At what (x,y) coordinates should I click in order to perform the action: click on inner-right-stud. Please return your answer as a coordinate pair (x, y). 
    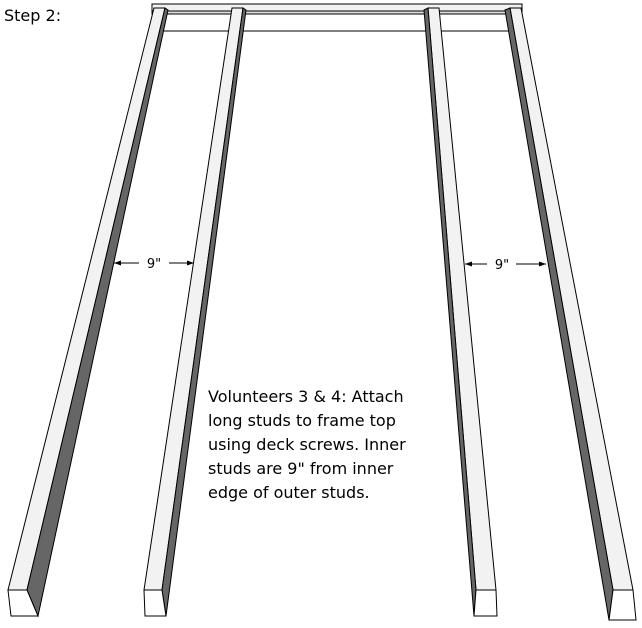
    Looking at the image, I should click on (460, 312).